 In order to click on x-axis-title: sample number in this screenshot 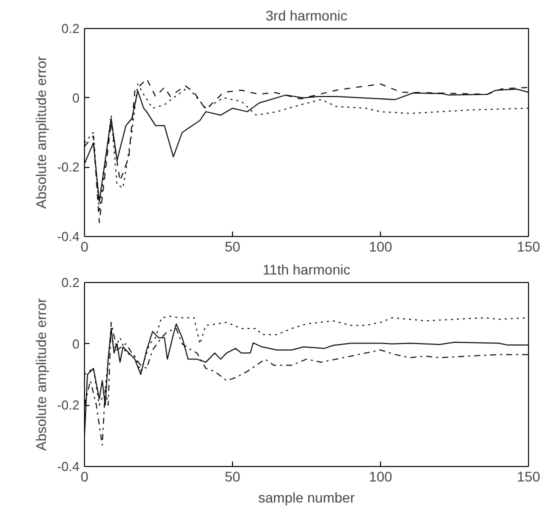, I will do `click(307, 498)`.